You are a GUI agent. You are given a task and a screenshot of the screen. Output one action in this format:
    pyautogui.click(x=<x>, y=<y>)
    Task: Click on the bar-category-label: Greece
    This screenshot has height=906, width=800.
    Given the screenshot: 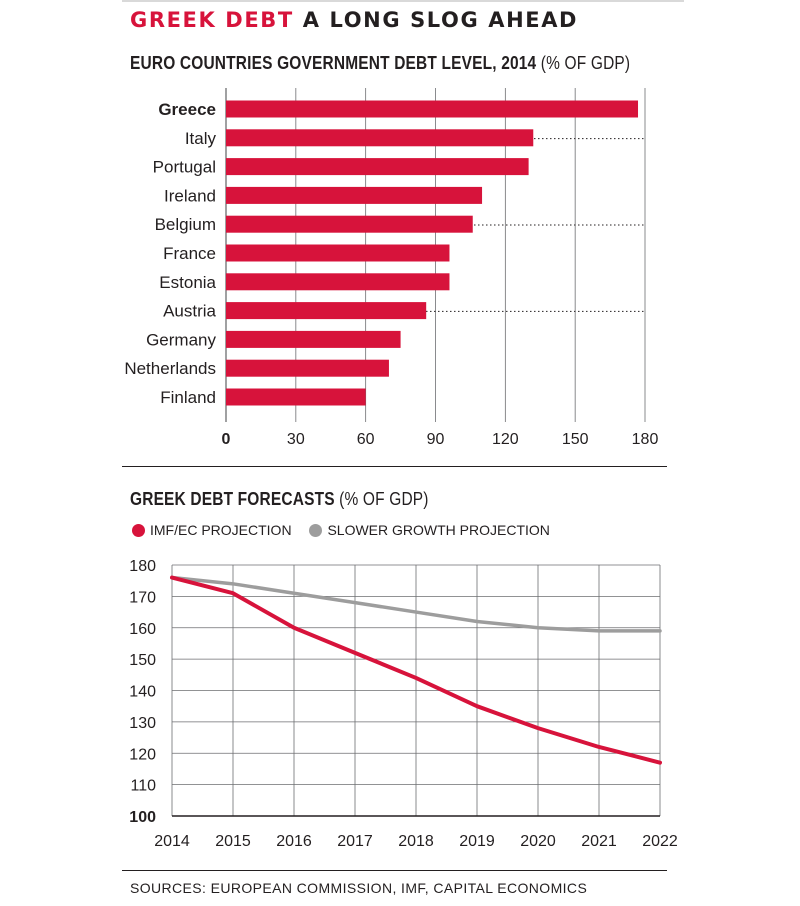 What is the action you would take?
    pyautogui.click(x=187, y=109)
    